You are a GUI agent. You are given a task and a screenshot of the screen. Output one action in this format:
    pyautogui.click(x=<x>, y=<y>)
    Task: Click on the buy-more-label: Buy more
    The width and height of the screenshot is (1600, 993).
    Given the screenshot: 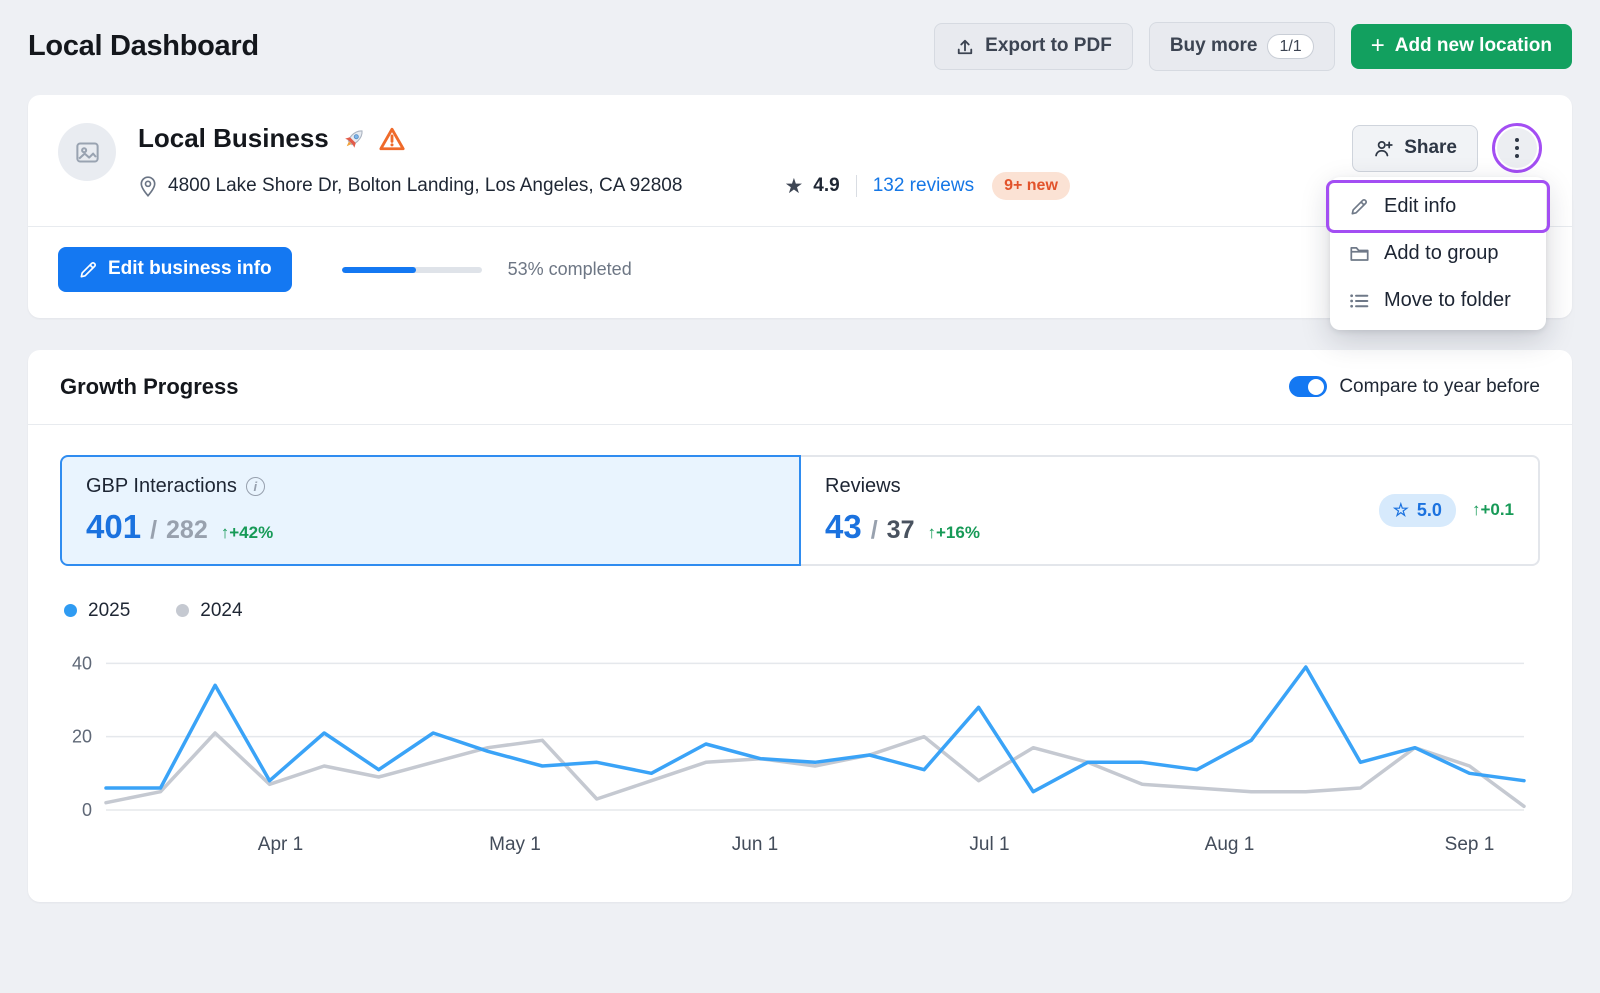 What is the action you would take?
    pyautogui.click(x=1213, y=46)
    